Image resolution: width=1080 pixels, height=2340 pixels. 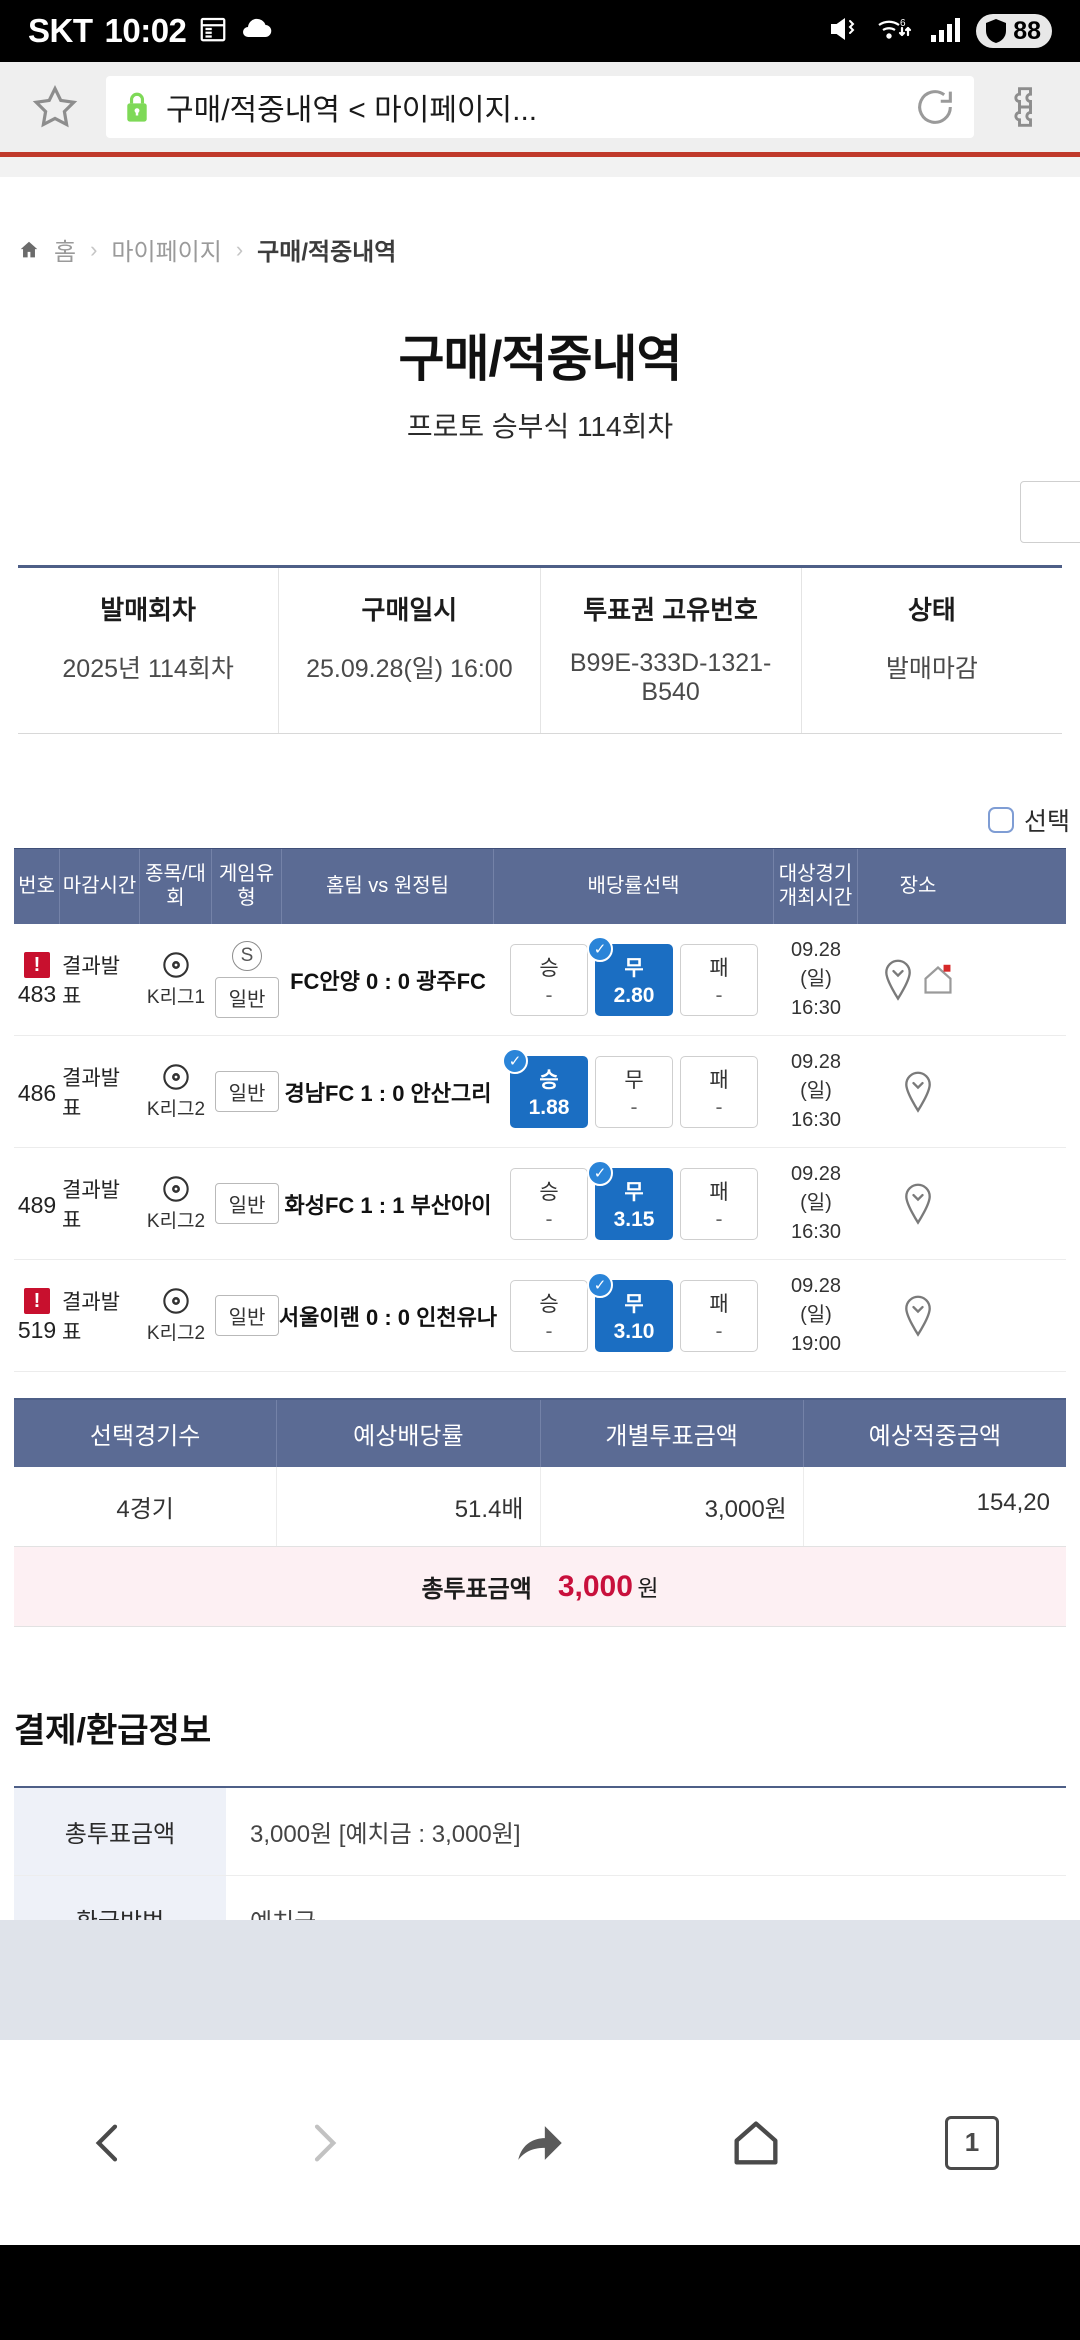 I want to click on cell-no: 486, so click(x=37, y=1091).